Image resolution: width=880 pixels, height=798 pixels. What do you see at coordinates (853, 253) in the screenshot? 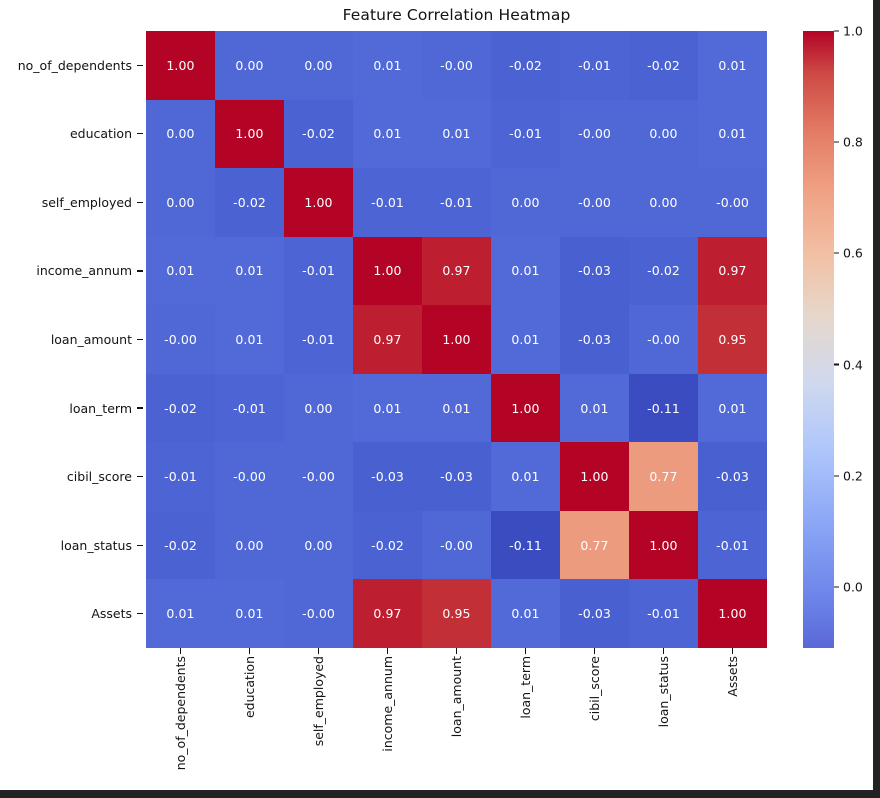
I see `colorbar-tick-label: 0.6` at bounding box center [853, 253].